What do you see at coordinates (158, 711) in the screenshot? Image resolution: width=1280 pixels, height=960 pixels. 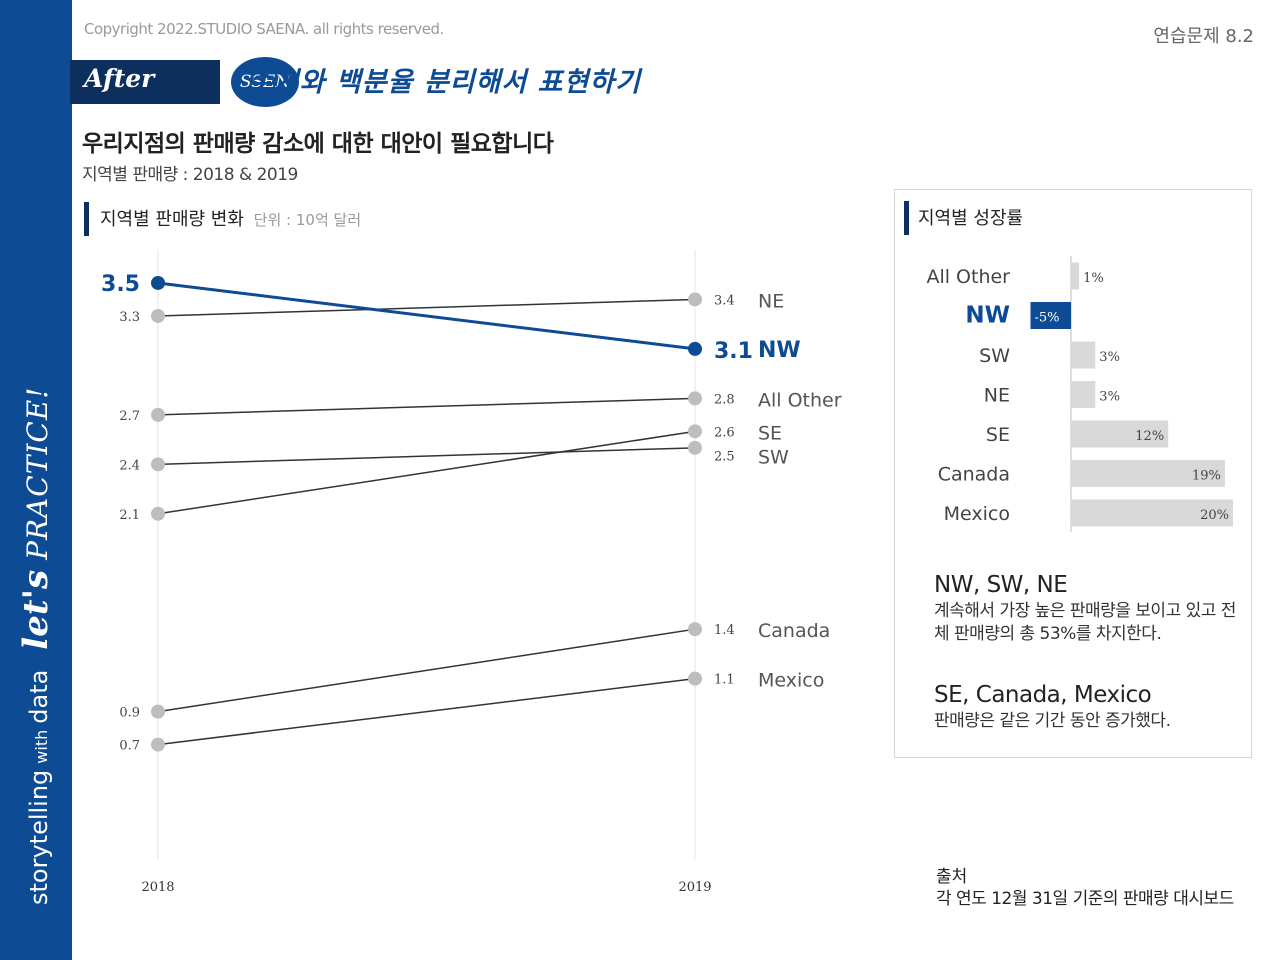 I see `point-2018-canada` at bounding box center [158, 711].